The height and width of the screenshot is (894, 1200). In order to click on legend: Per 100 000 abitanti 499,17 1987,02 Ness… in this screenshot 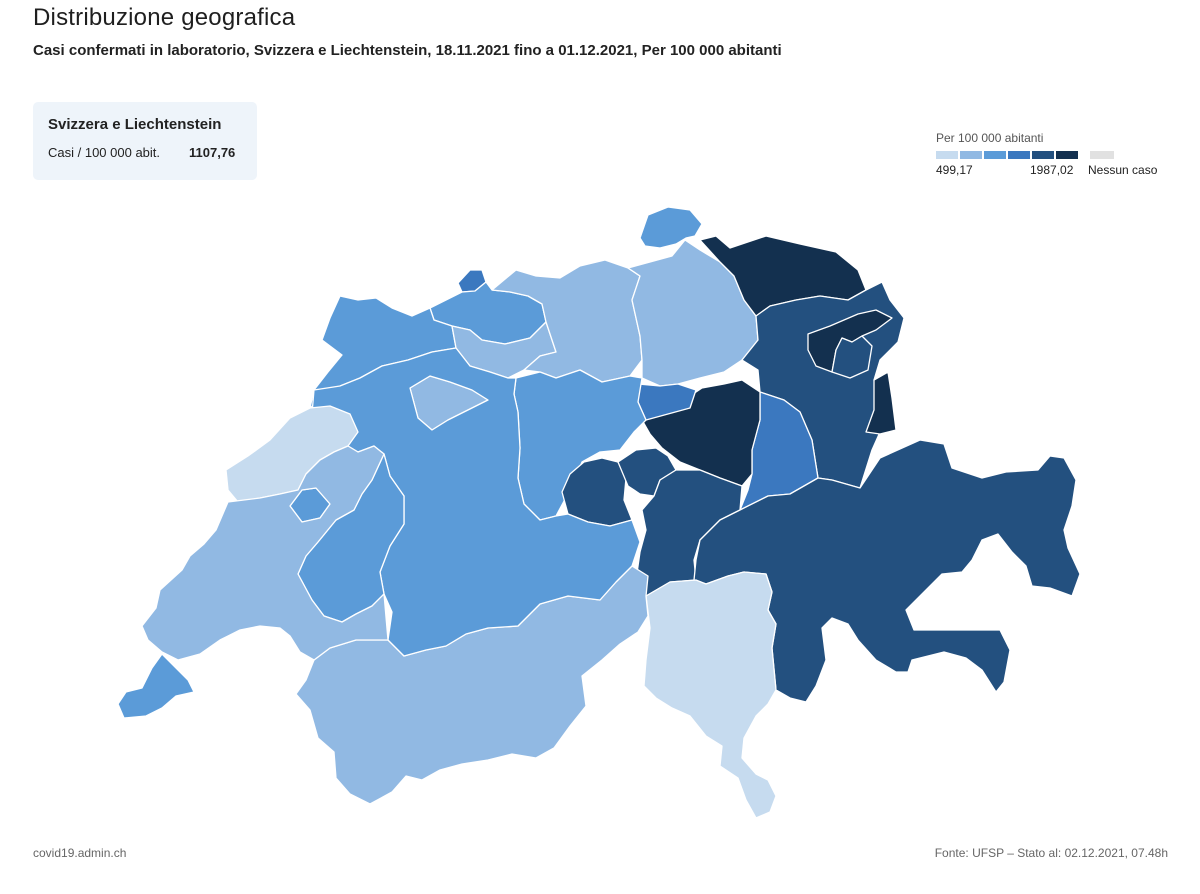, I will do `click(1056, 155)`.